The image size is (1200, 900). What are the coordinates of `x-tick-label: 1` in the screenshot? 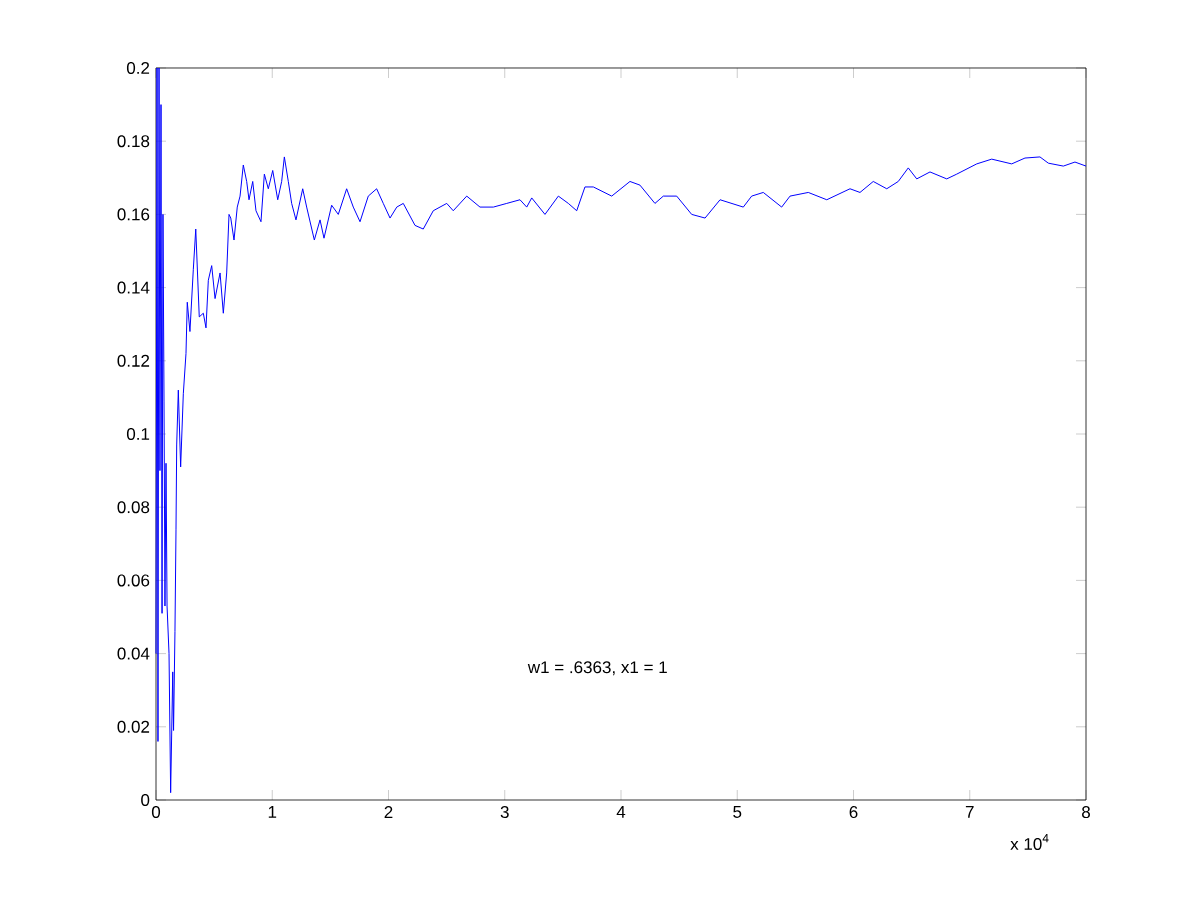 It's located at (272, 812).